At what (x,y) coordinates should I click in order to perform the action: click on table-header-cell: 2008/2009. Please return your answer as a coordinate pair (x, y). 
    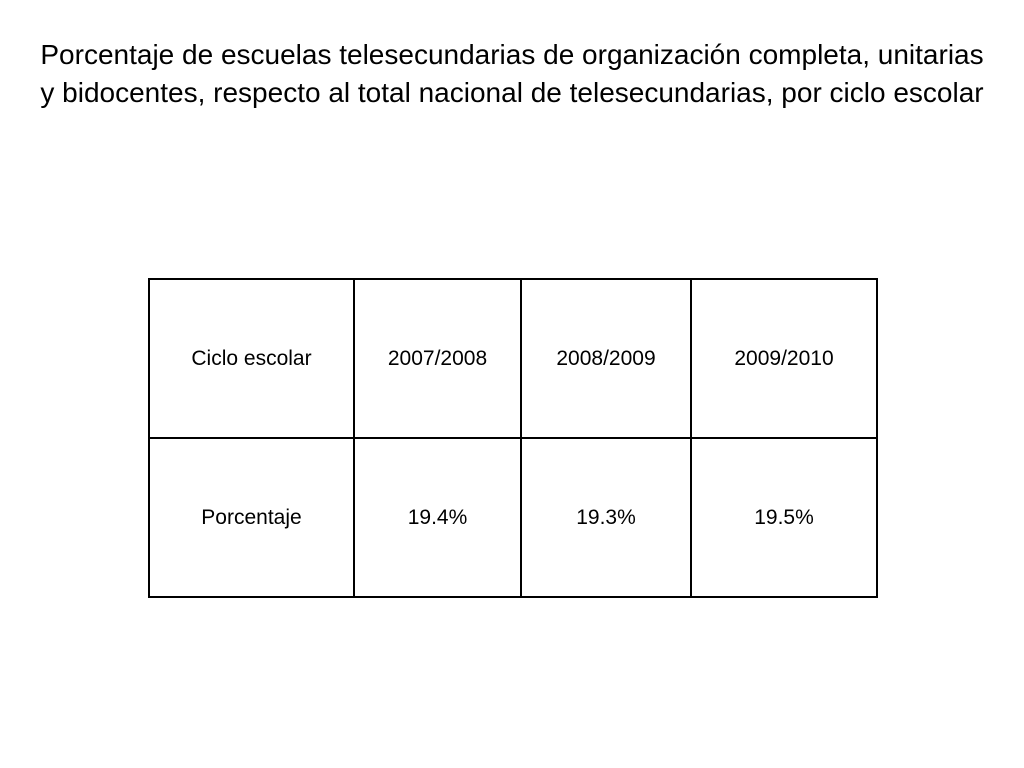
    Looking at the image, I should click on (606, 358).